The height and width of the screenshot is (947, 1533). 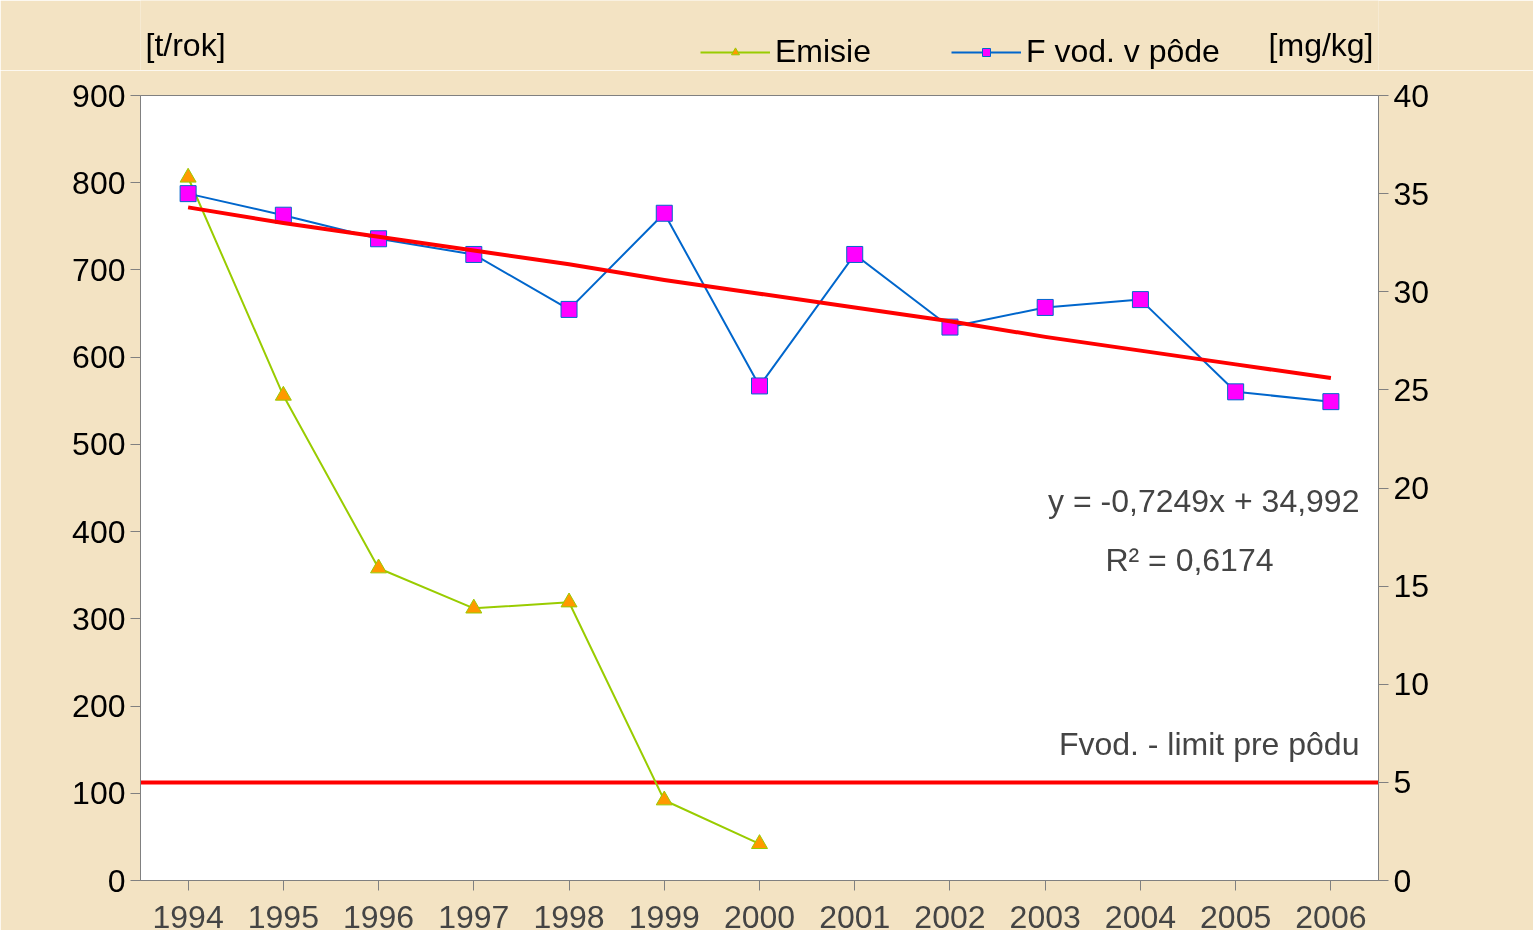 What do you see at coordinates (855, 916) in the screenshot?
I see `x-tick-label: 2001` at bounding box center [855, 916].